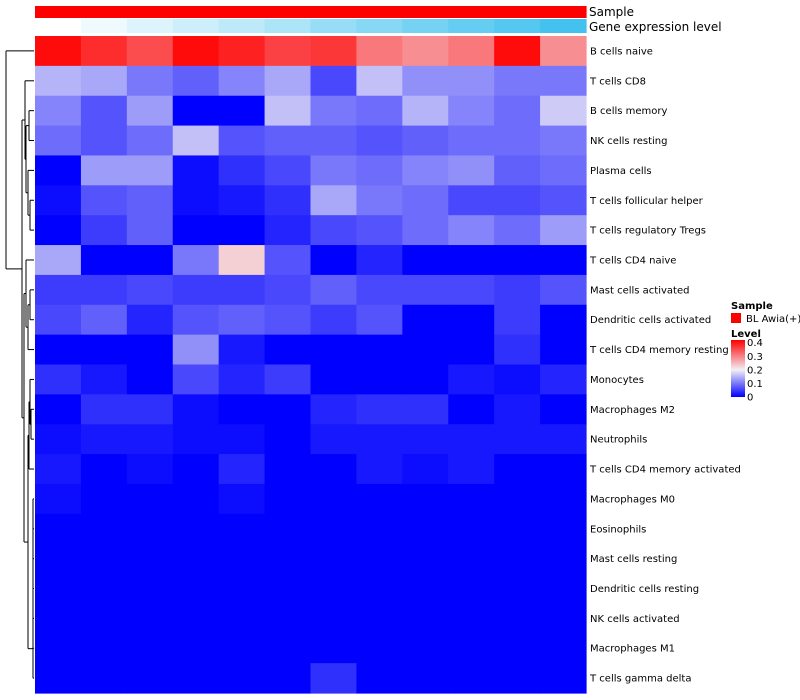 The image size is (800, 700). Describe the element at coordinates (617, 380) in the screenshot. I see `row-label: Monocytes` at that location.